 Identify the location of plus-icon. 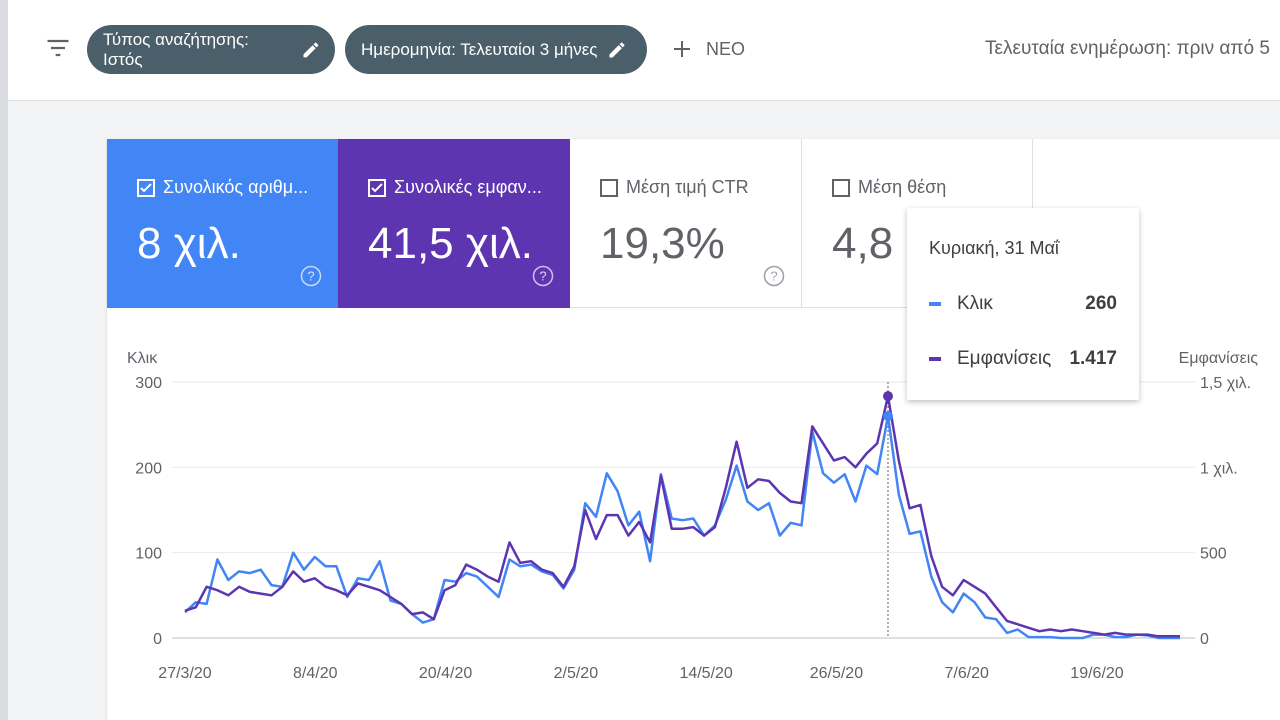
(682, 49).